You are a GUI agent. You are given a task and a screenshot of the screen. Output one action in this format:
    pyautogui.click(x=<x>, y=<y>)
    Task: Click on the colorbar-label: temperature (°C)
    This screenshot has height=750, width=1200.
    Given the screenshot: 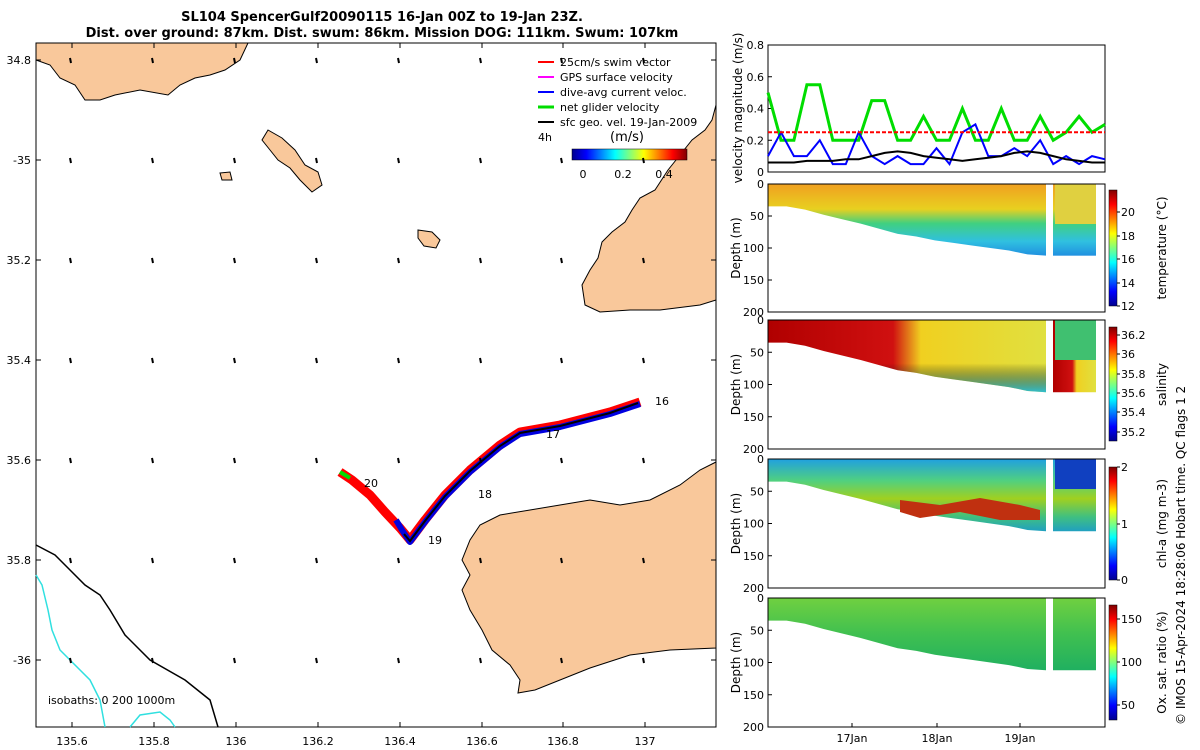 What is the action you would take?
    pyautogui.click(x=1162, y=248)
    